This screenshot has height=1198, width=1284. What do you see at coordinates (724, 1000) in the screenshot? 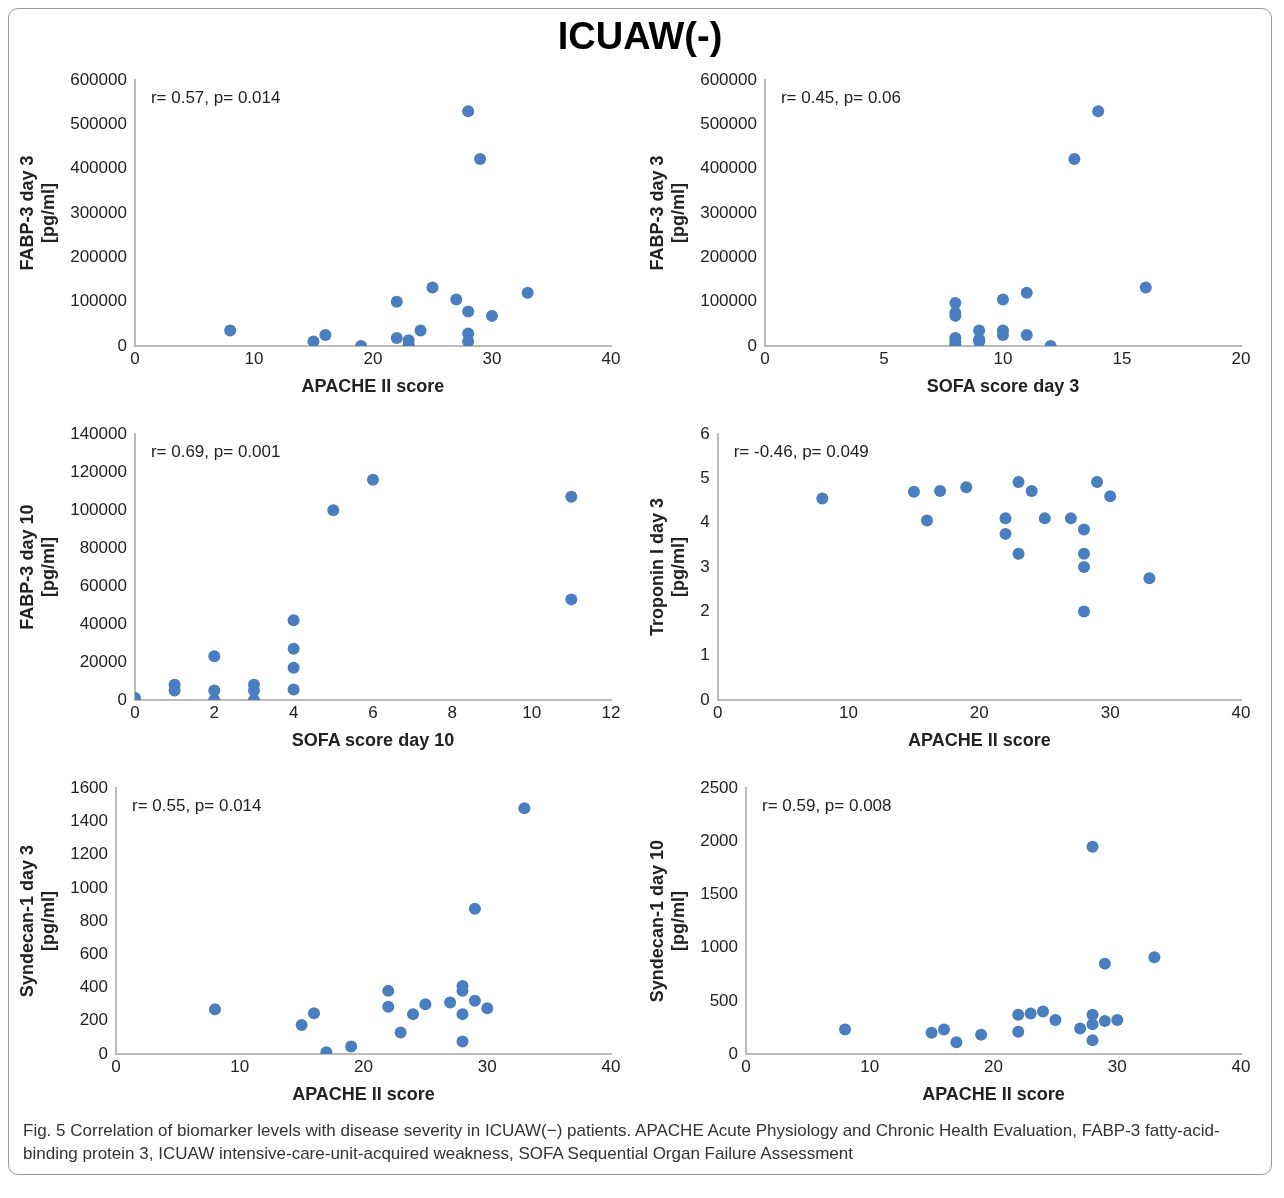
I see `y-tick-label: 500` at bounding box center [724, 1000].